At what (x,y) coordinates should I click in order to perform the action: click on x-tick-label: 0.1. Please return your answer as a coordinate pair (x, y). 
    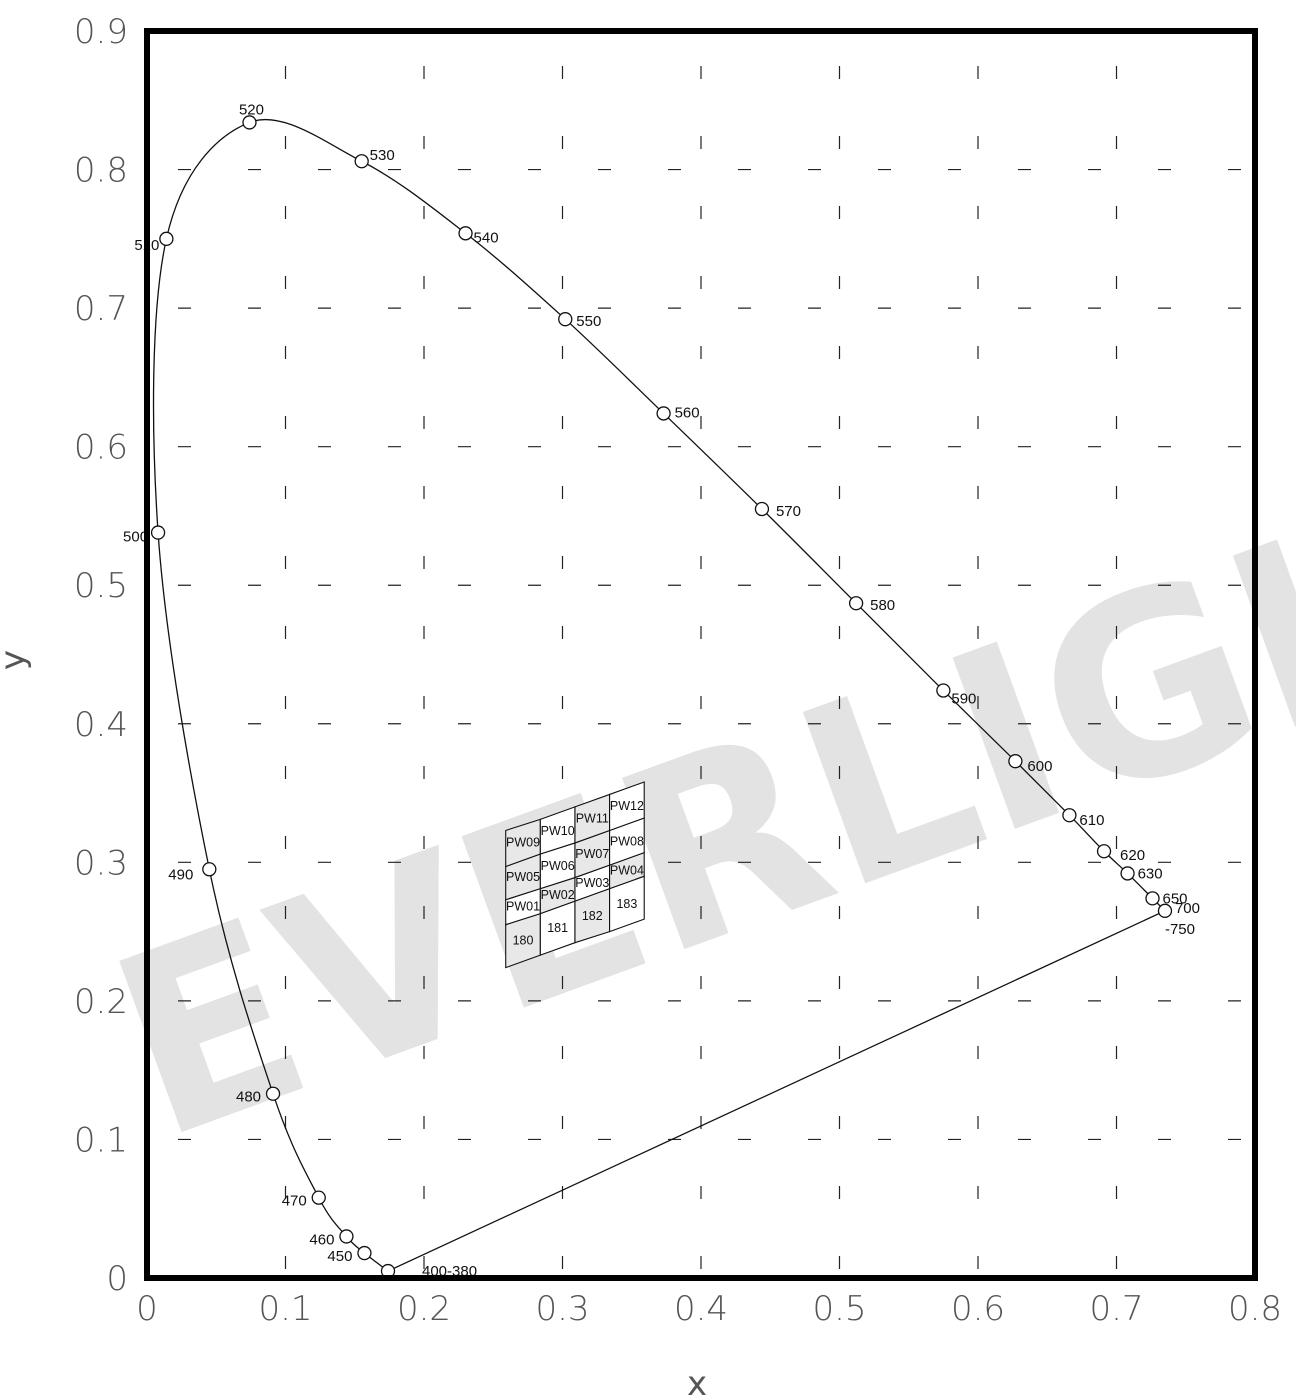
    Looking at the image, I should click on (285, 1309).